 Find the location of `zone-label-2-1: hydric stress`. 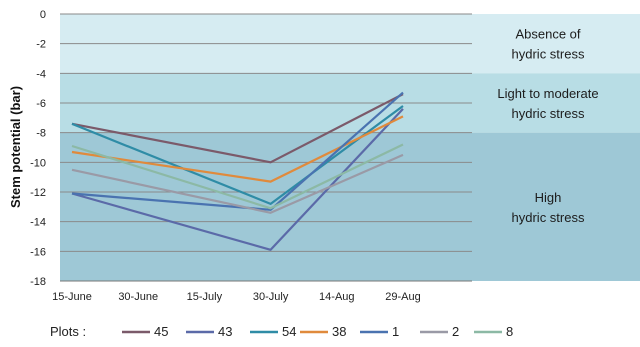

zone-label-2-1: hydric stress is located at coordinates (548, 217).